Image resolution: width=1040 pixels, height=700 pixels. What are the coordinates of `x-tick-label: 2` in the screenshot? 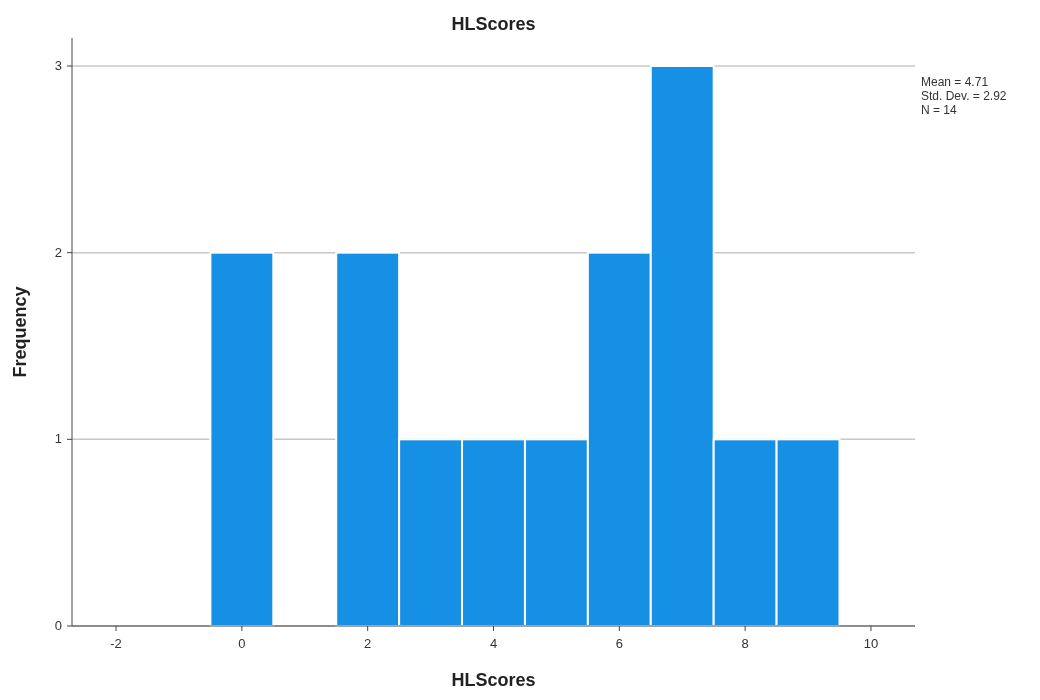 It's located at (368, 643).